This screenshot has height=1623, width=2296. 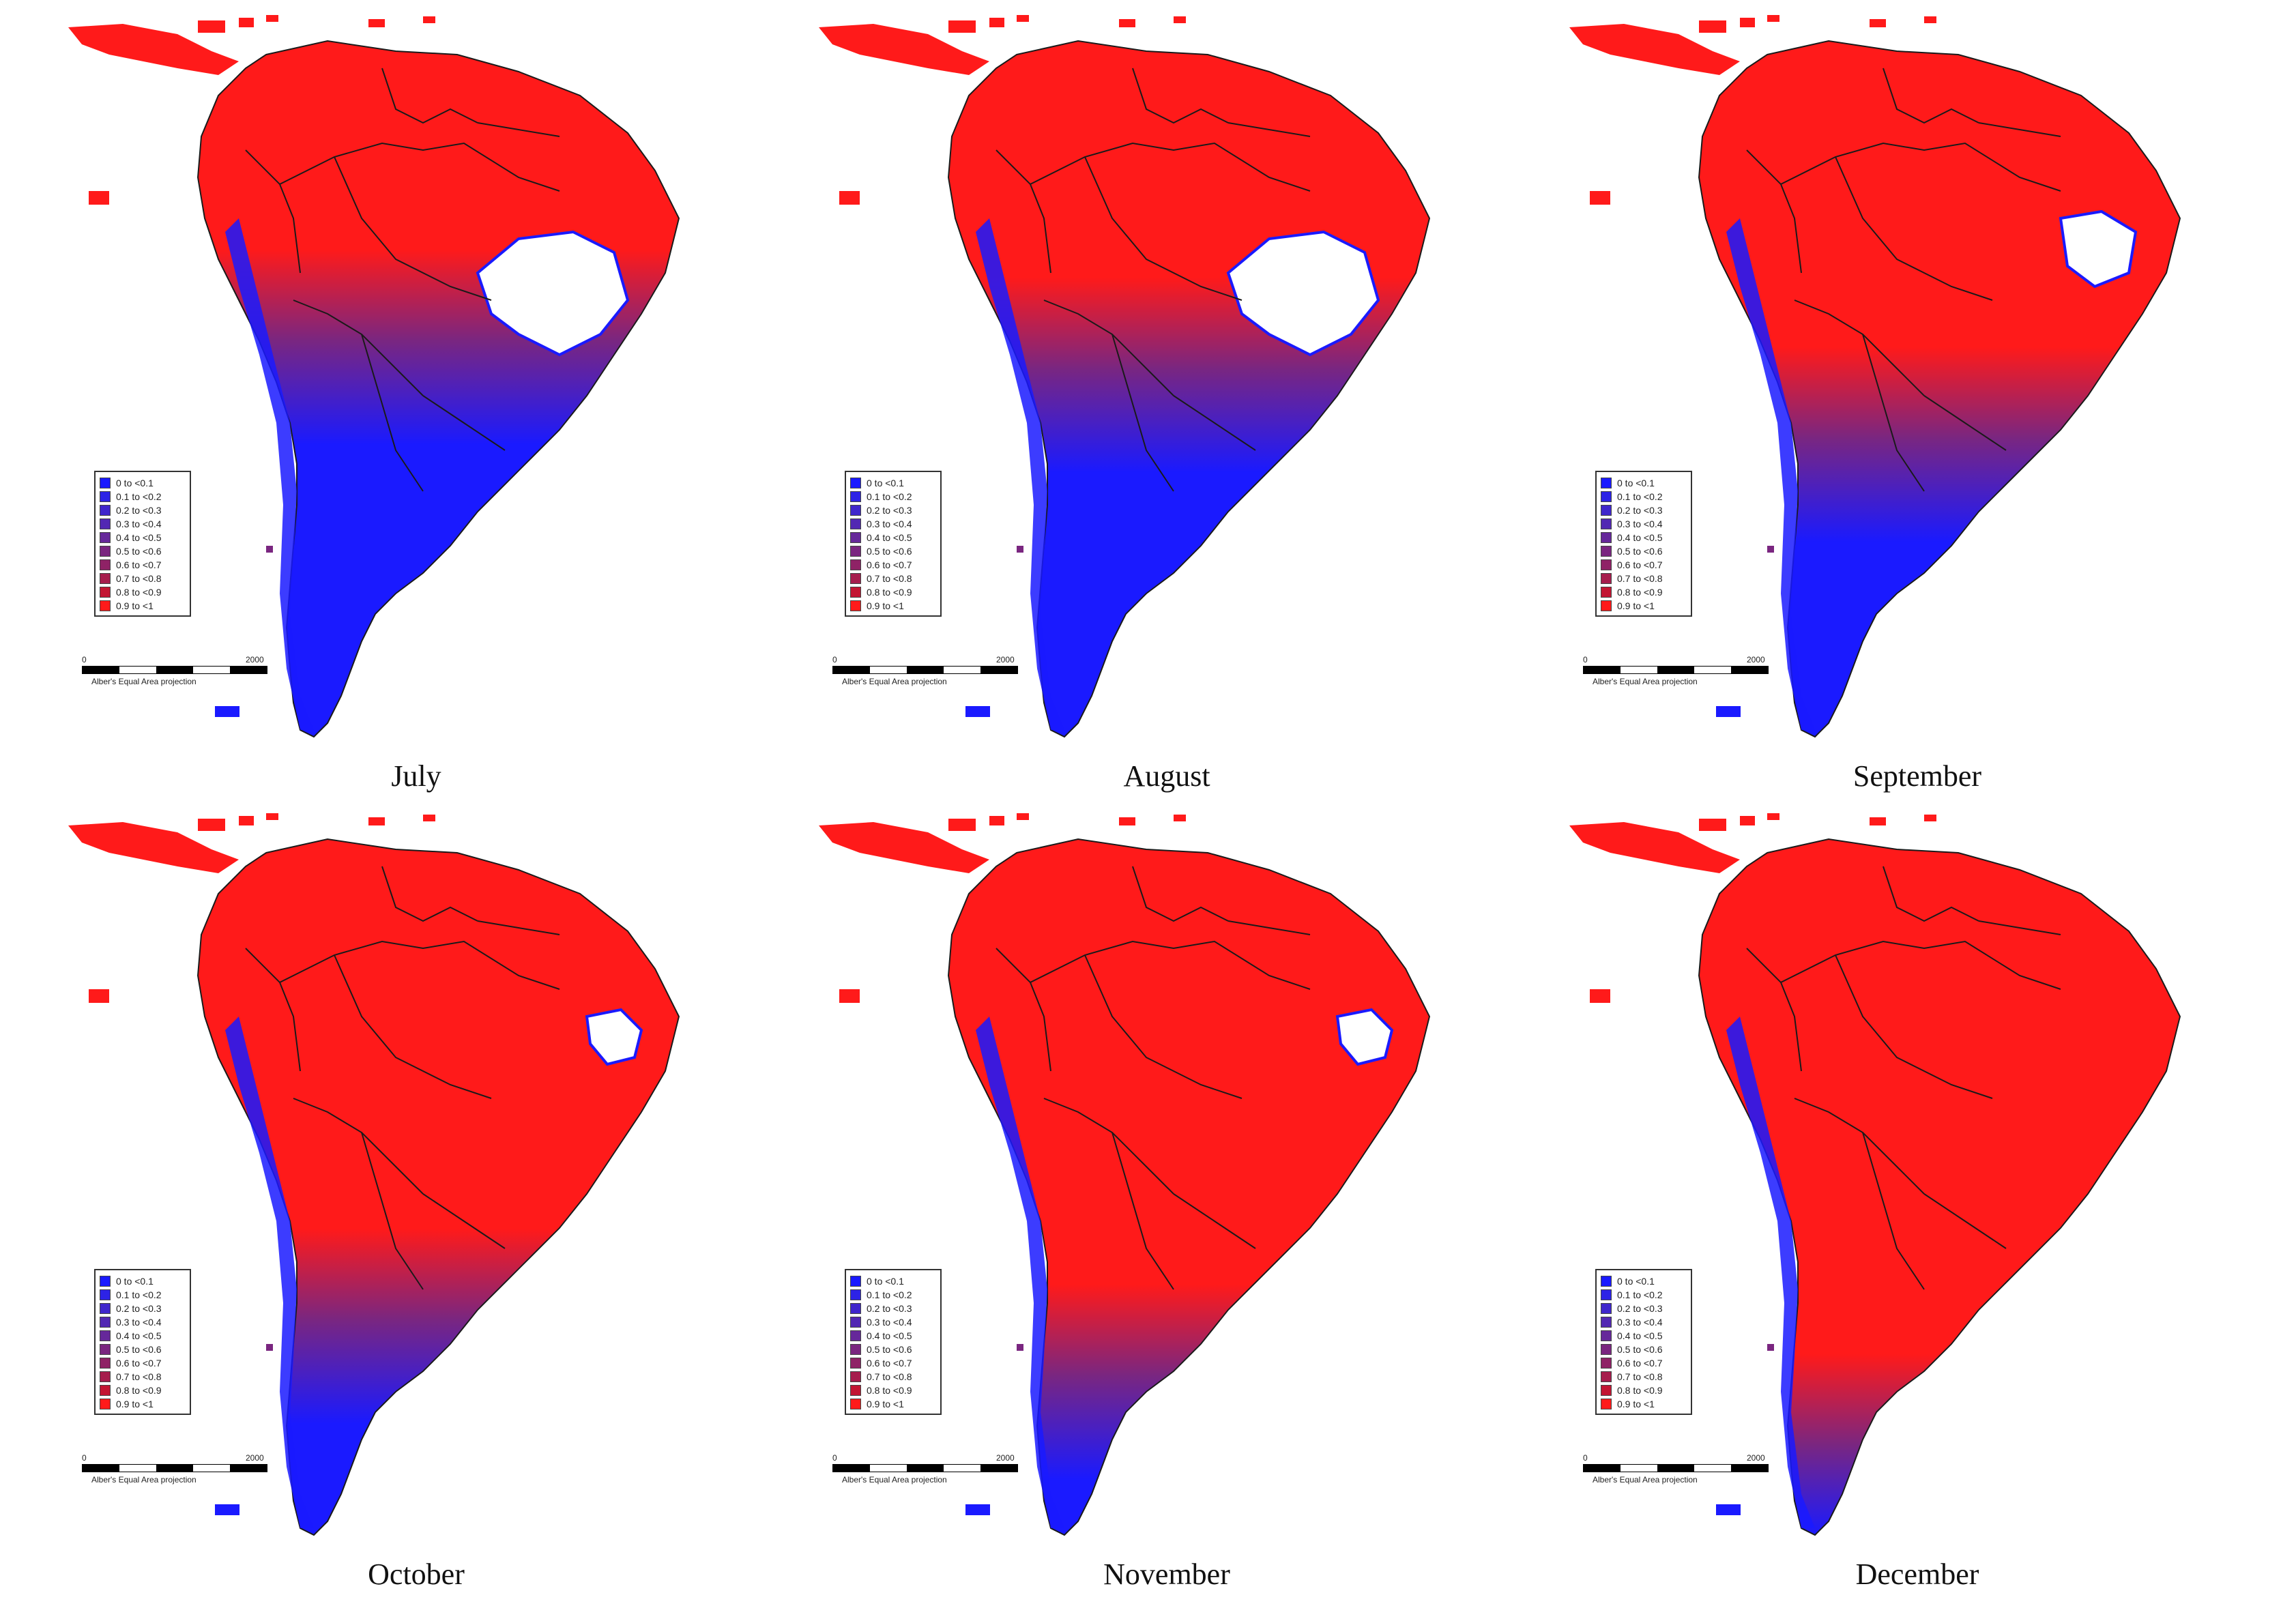 What do you see at coordinates (416, 1574) in the screenshot?
I see `month-caption: October` at bounding box center [416, 1574].